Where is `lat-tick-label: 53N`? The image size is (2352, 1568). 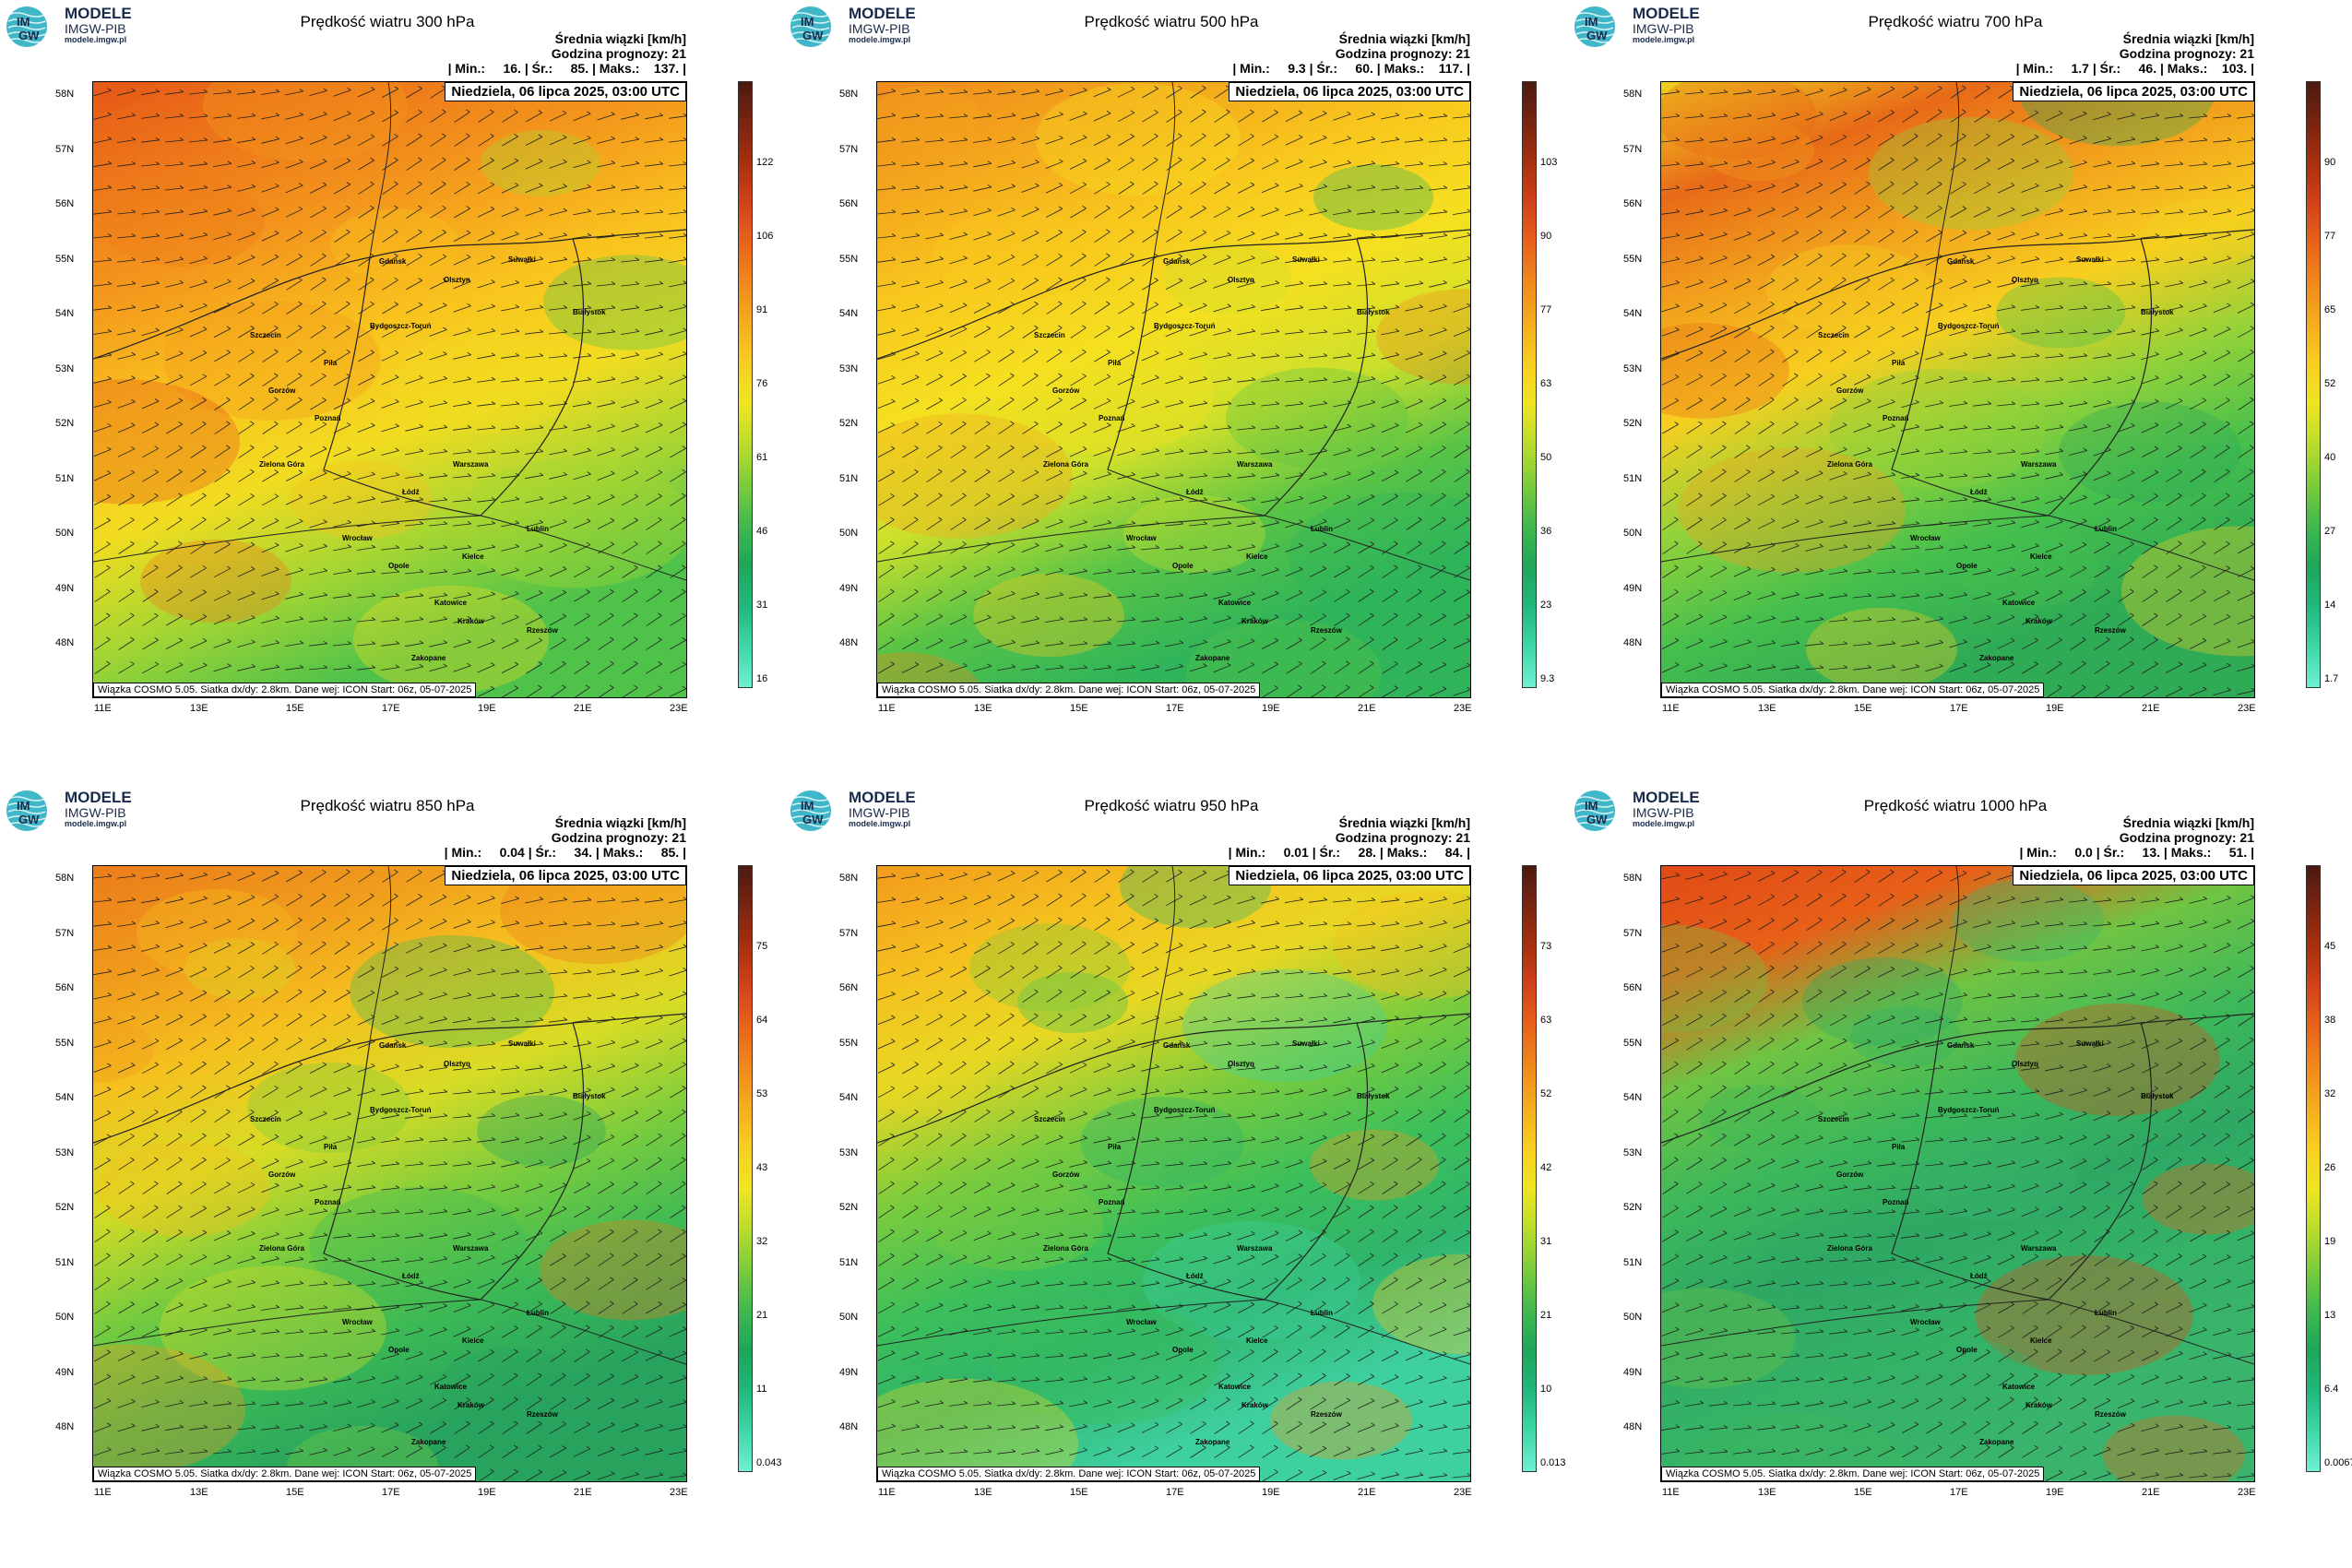
lat-tick-label: 53N is located at coordinates (849, 368).